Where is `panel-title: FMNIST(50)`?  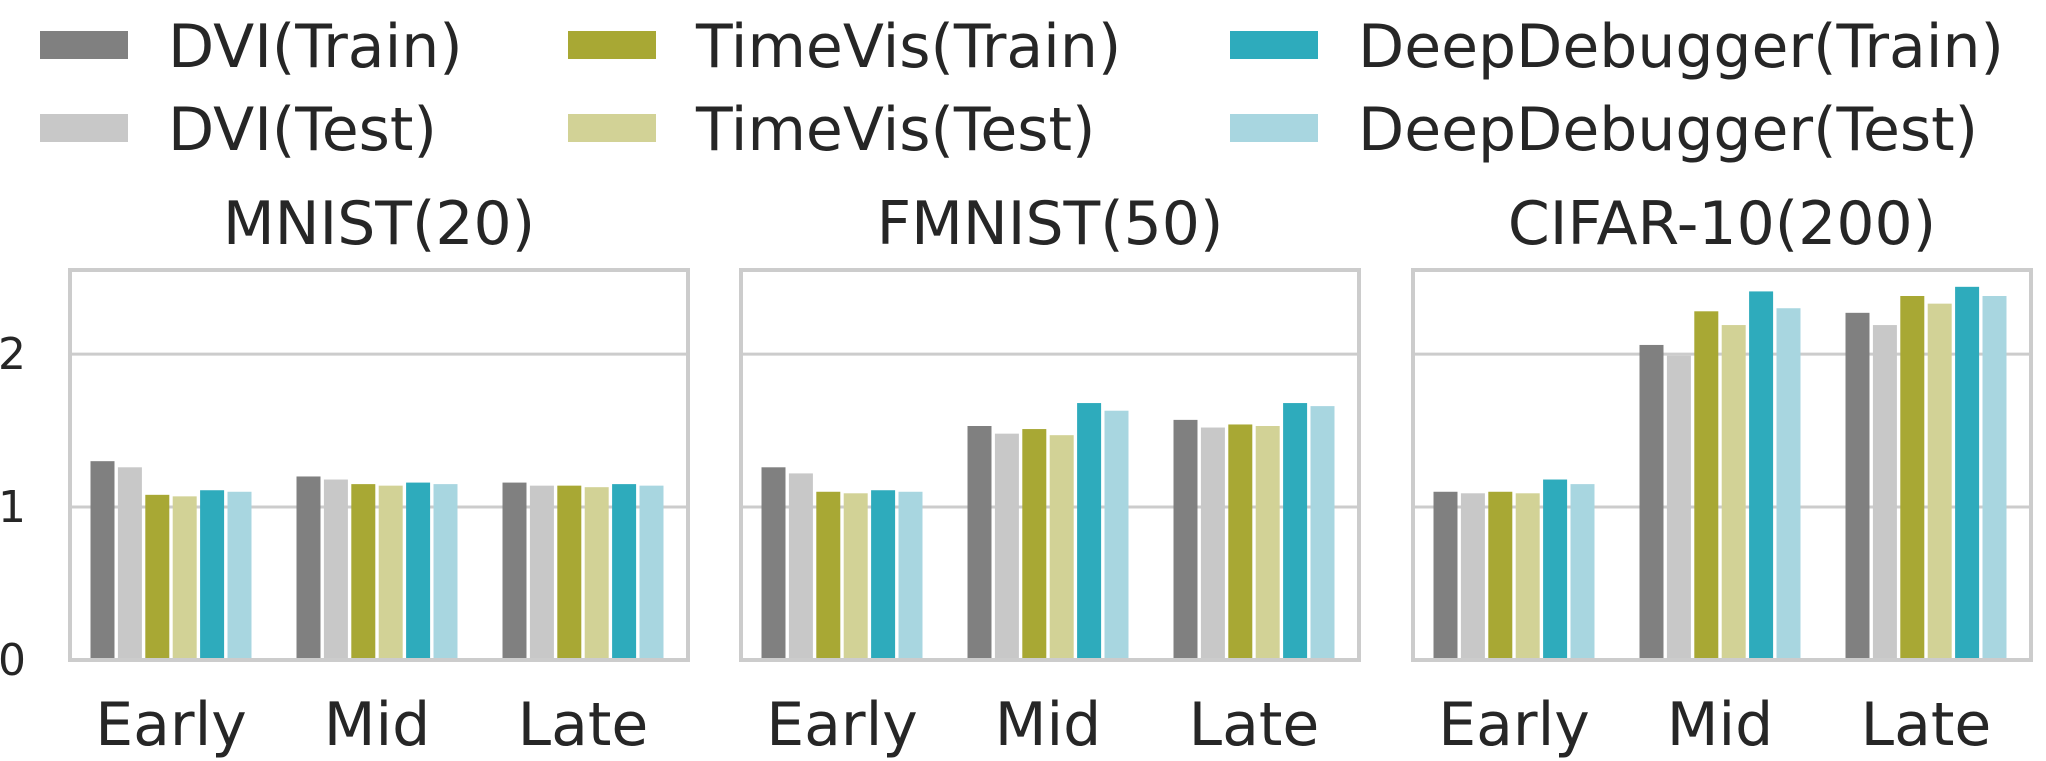
panel-title: FMNIST(50) is located at coordinates (1050, 224).